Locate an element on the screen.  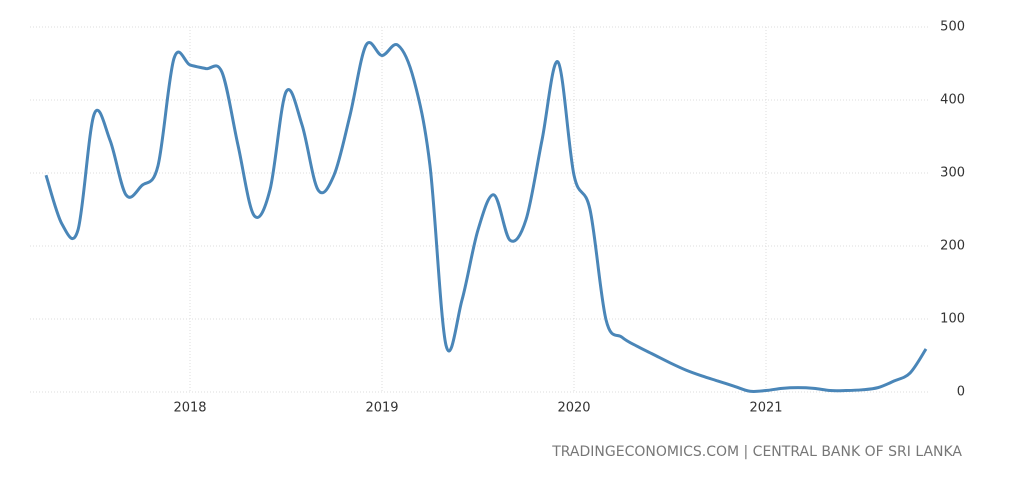
x-tick-label: 2020 is located at coordinates (573, 408).